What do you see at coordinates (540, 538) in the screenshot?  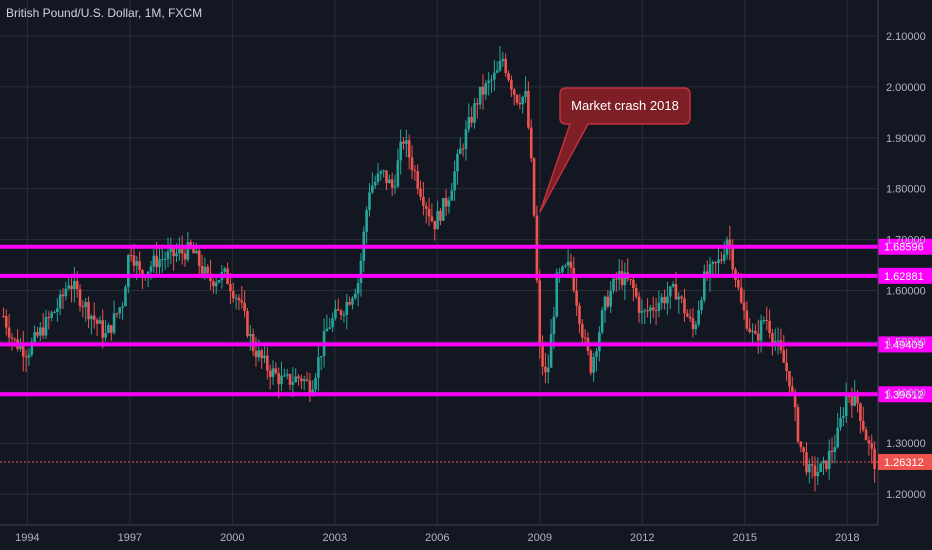 I see `time-tick-label: 2009` at bounding box center [540, 538].